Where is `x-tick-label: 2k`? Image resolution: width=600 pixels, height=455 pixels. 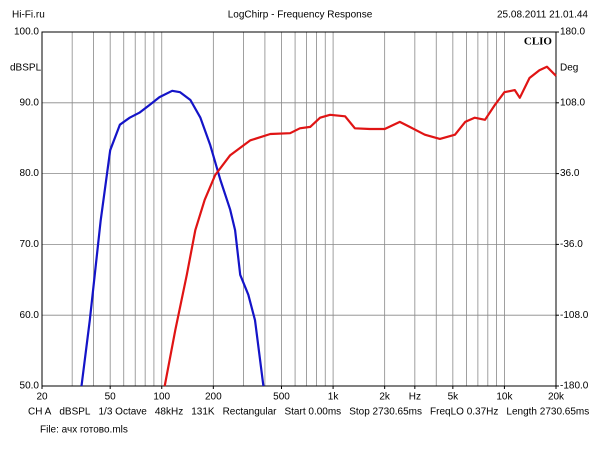
x-tick-label: 2k is located at coordinates (385, 397).